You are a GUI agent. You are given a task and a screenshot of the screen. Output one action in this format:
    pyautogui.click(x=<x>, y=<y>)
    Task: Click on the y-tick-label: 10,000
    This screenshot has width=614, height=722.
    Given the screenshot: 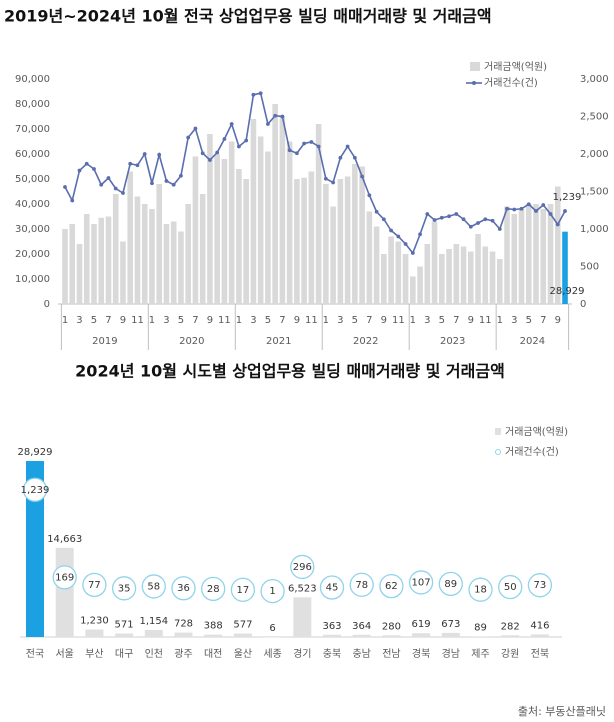 What is the action you would take?
    pyautogui.click(x=32, y=279)
    